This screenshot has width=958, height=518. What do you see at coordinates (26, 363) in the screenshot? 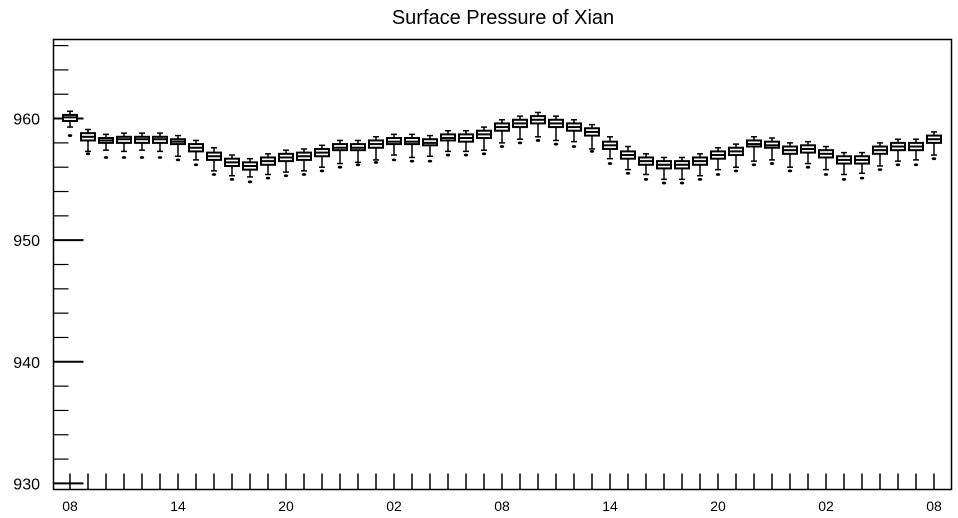
I see `y-tick-label: 940` at bounding box center [26, 363].